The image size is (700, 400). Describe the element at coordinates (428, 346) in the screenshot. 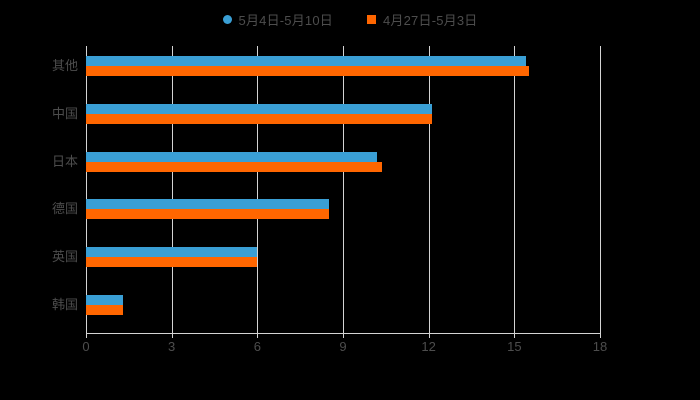

I see `x-axis-tick-label: 12` at that location.